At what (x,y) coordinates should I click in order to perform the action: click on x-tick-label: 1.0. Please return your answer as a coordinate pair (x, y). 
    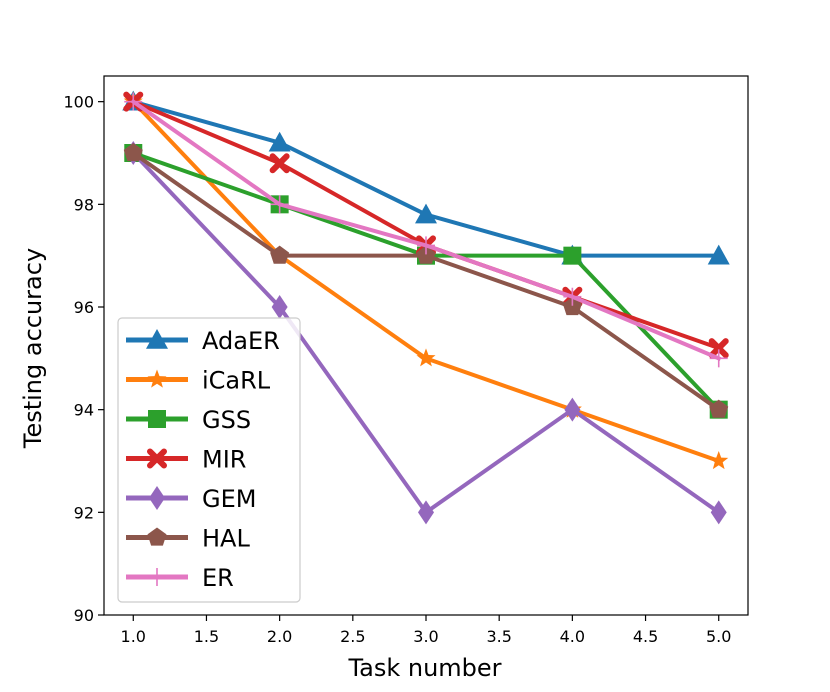
    Looking at the image, I should click on (133, 636).